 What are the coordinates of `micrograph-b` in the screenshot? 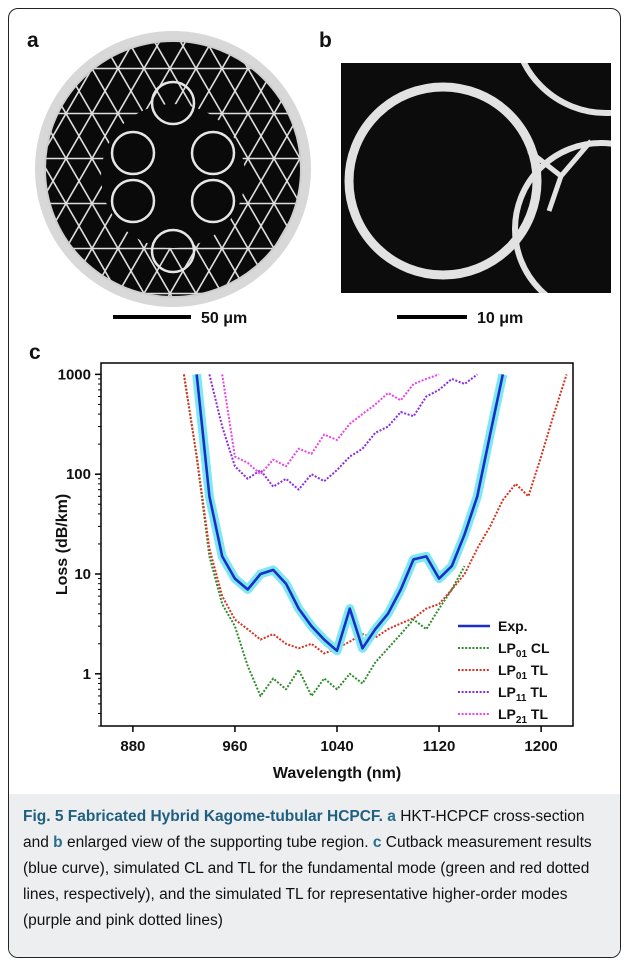 It's located at (476, 178).